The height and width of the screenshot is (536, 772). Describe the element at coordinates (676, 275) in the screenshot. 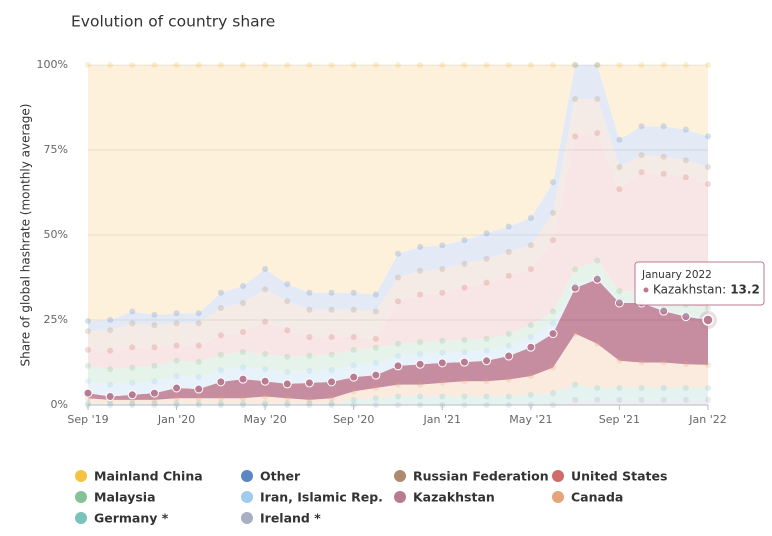

I see `tooltip-title: January 2022` at that location.